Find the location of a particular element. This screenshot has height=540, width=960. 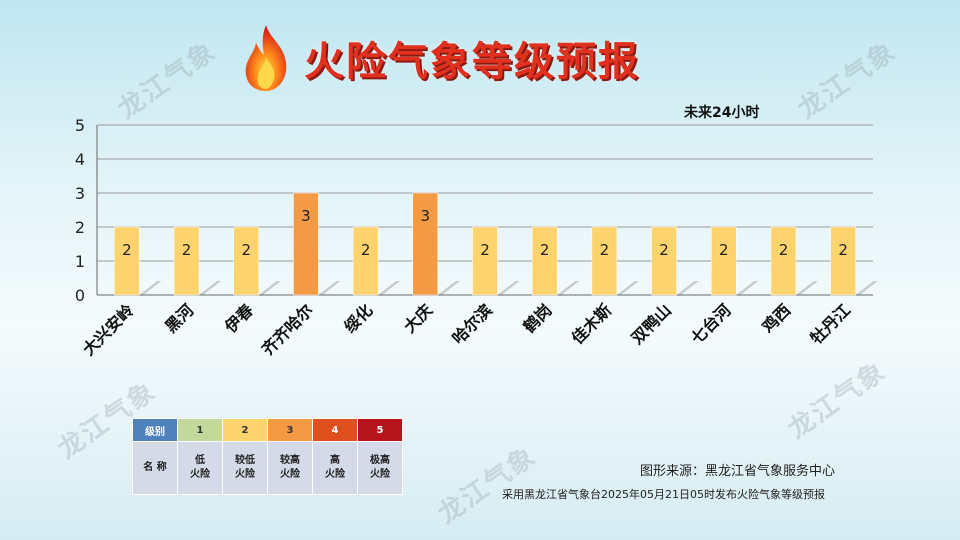

x-tick-label: 牡丹江 is located at coordinates (830, 323).